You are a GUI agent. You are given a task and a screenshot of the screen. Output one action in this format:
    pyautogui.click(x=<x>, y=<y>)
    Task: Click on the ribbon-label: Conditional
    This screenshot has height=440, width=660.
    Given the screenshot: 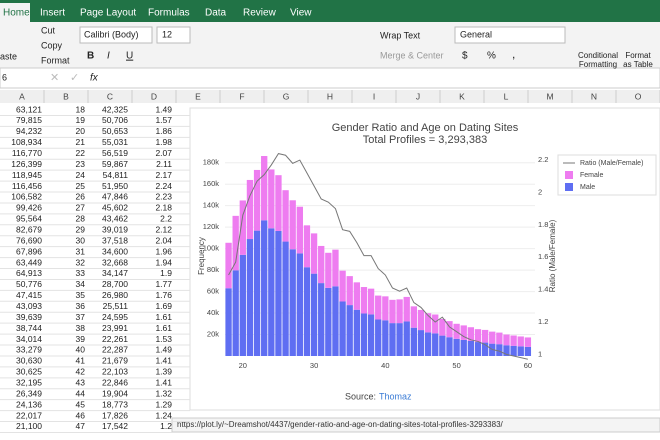 What is the action you would take?
    pyautogui.click(x=598, y=55)
    